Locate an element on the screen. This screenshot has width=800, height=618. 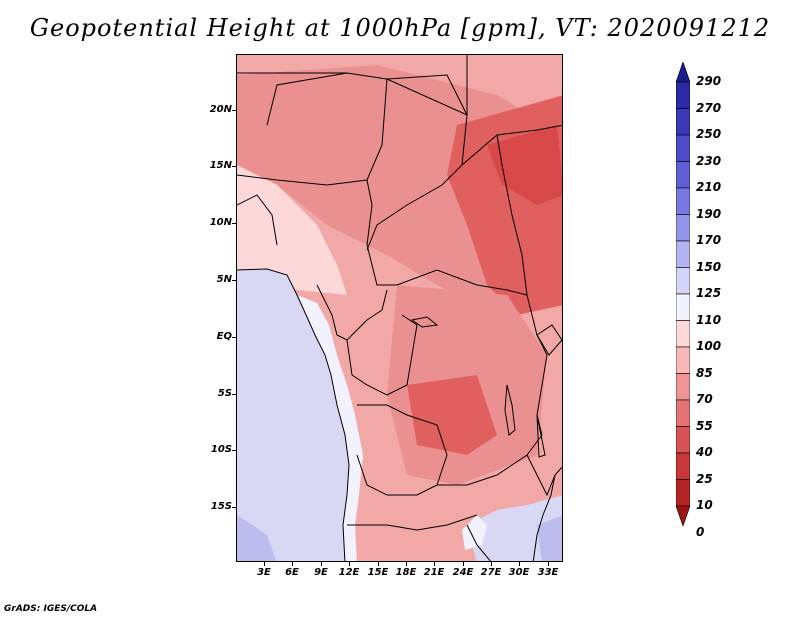
lake-victoria is located at coordinates (549, 340).